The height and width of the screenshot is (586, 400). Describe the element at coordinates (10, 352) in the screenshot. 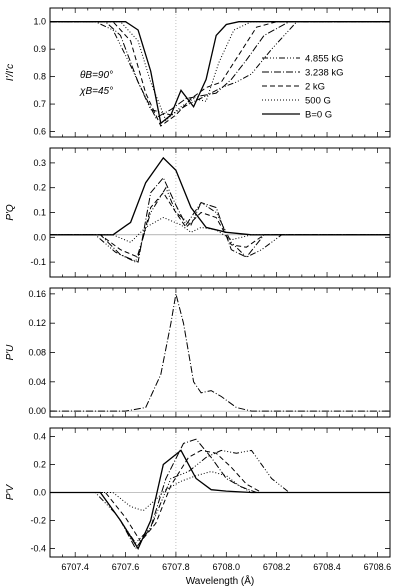

I see `y-axis-label: P'U` at that location.